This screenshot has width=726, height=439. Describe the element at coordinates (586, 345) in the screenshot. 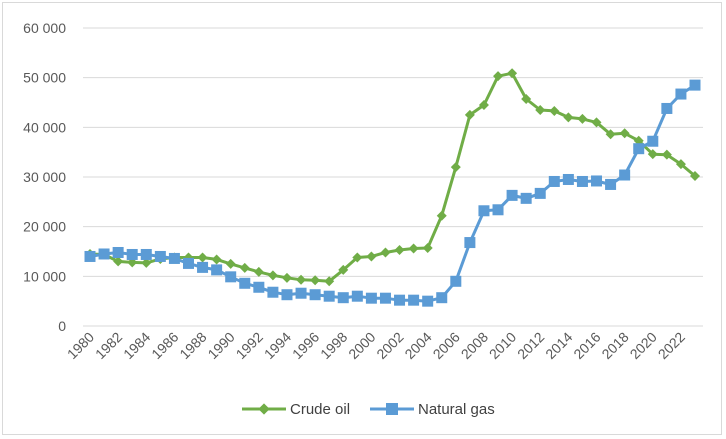

I see `x-tick-label: 2016` at that location.